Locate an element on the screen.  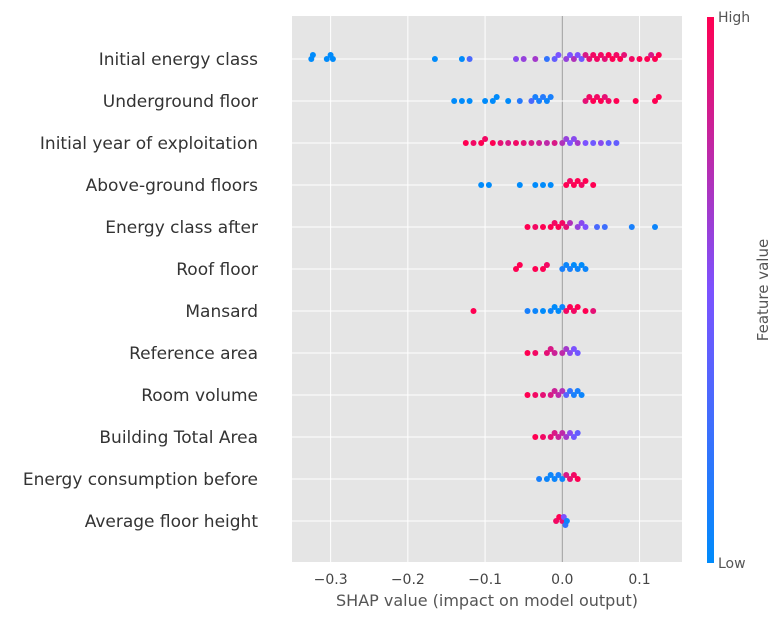
x-tick-label: −0.2 is located at coordinates (408, 580).